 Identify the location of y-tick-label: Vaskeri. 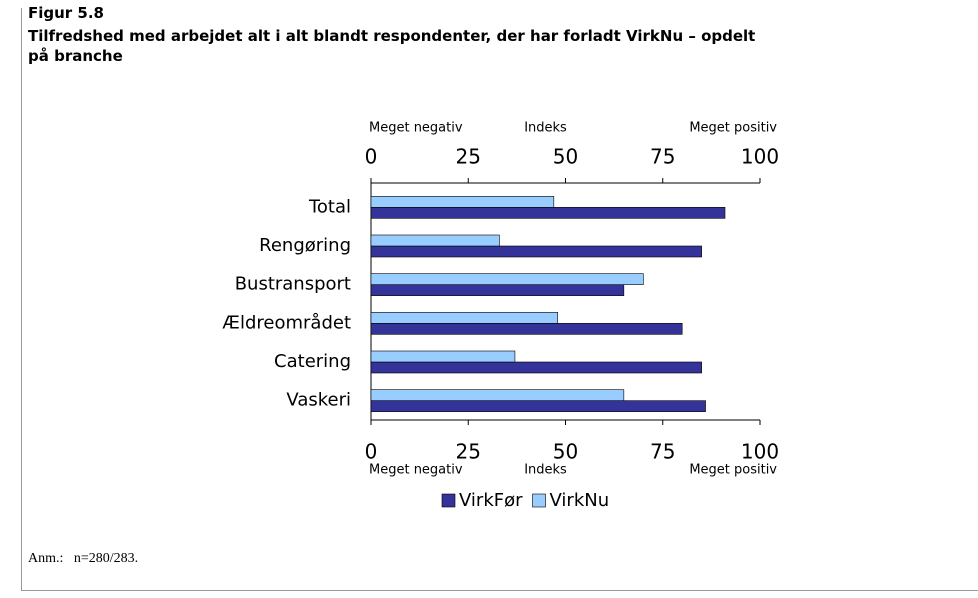
(318, 400).